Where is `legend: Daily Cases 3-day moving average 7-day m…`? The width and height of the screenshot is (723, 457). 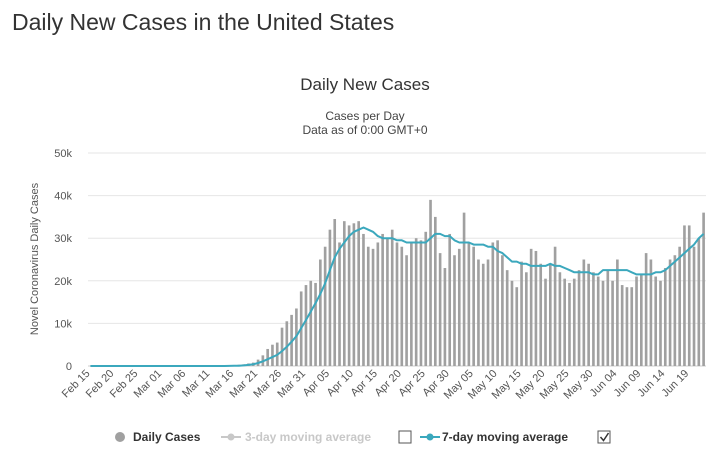 legend: Daily Cases 3-day moving average 7-day m… is located at coordinates (363, 437).